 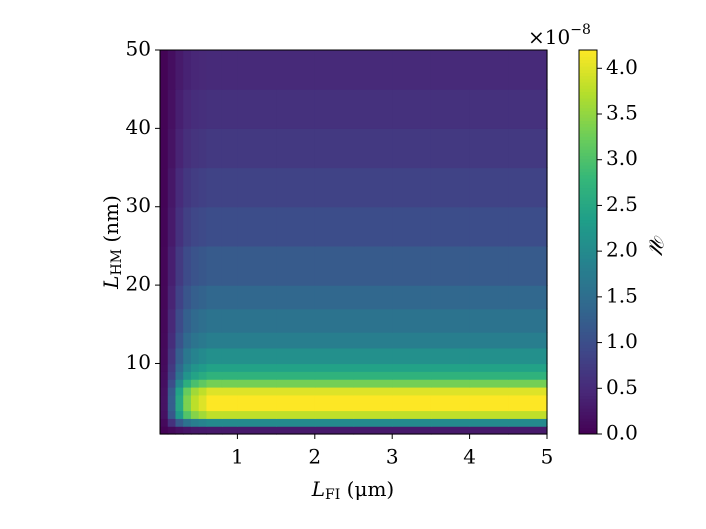 What do you see at coordinates (657, 245) in the screenshot?
I see `colorbar-label: 𝒰` at bounding box center [657, 245].